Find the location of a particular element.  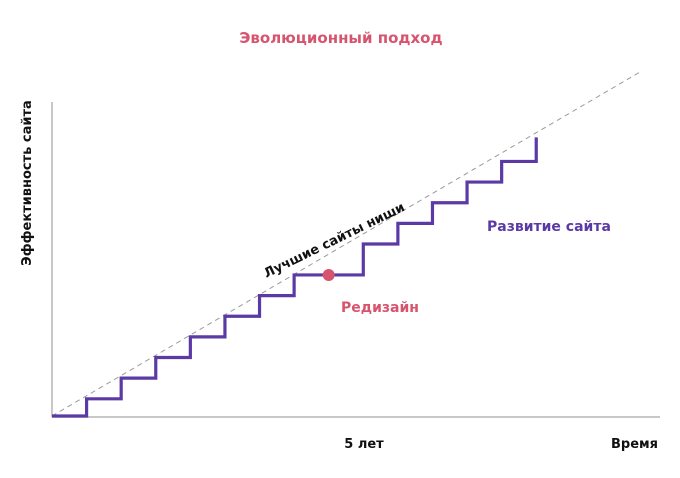

x-tick-label: 5 лет is located at coordinates (364, 444).